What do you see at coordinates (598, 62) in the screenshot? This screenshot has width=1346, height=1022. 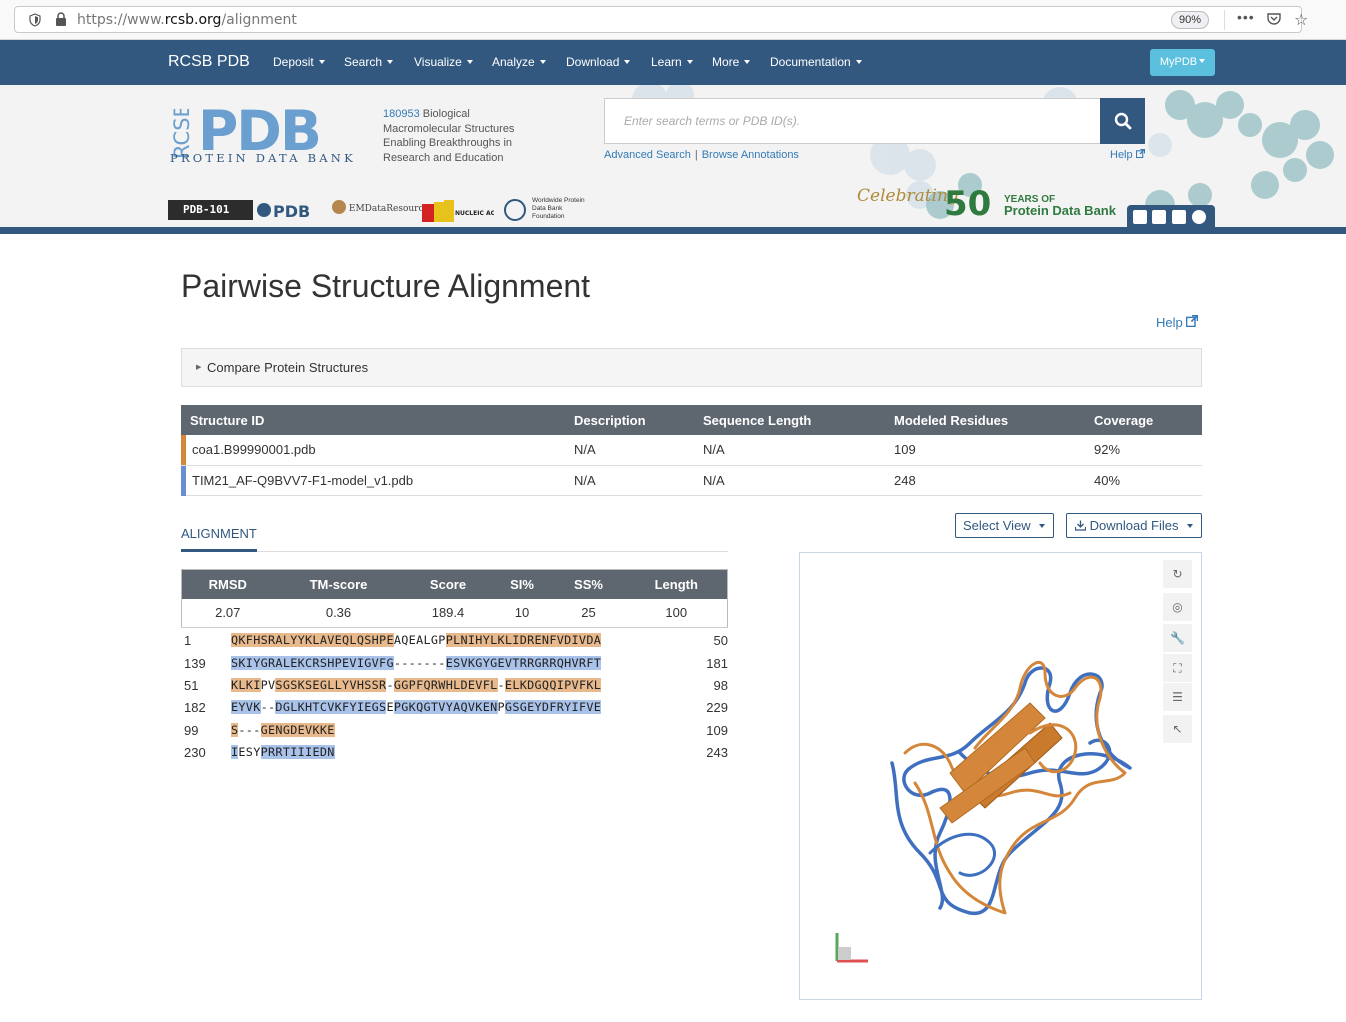 I see `nav-download: Download` at bounding box center [598, 62].